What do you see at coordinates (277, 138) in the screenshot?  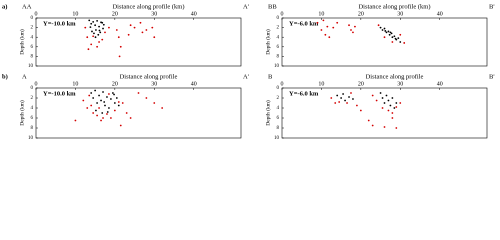 I see `y-tick-label: 10` at bounding box center [277, 138].